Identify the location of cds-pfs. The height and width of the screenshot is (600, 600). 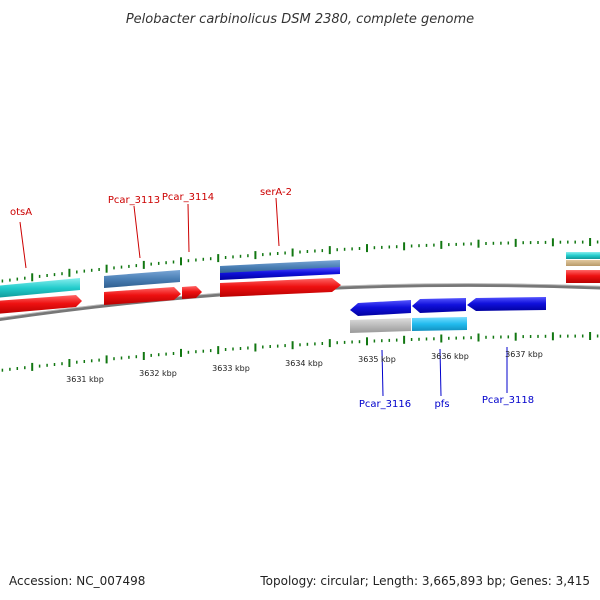
(439, 305).